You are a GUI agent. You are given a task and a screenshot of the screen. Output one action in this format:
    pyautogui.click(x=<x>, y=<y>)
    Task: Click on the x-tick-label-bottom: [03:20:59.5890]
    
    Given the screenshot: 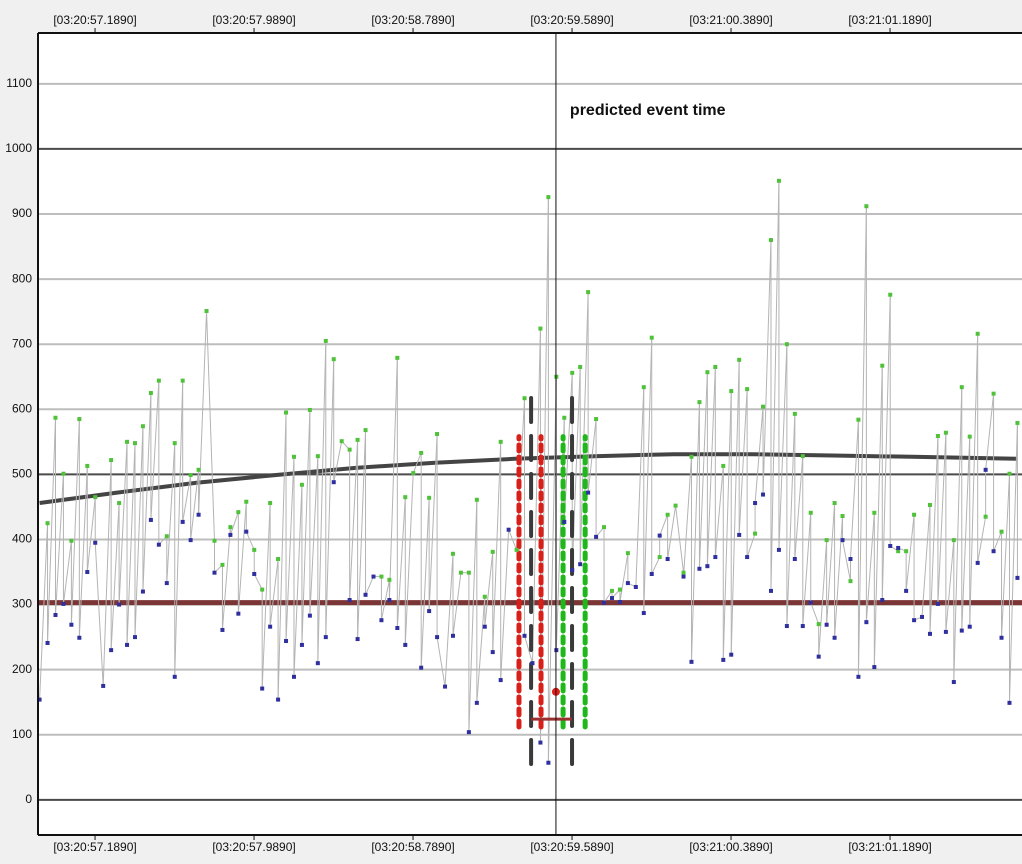 What is the action you would take?
    pyautogui.click(x=571, y=847)
    